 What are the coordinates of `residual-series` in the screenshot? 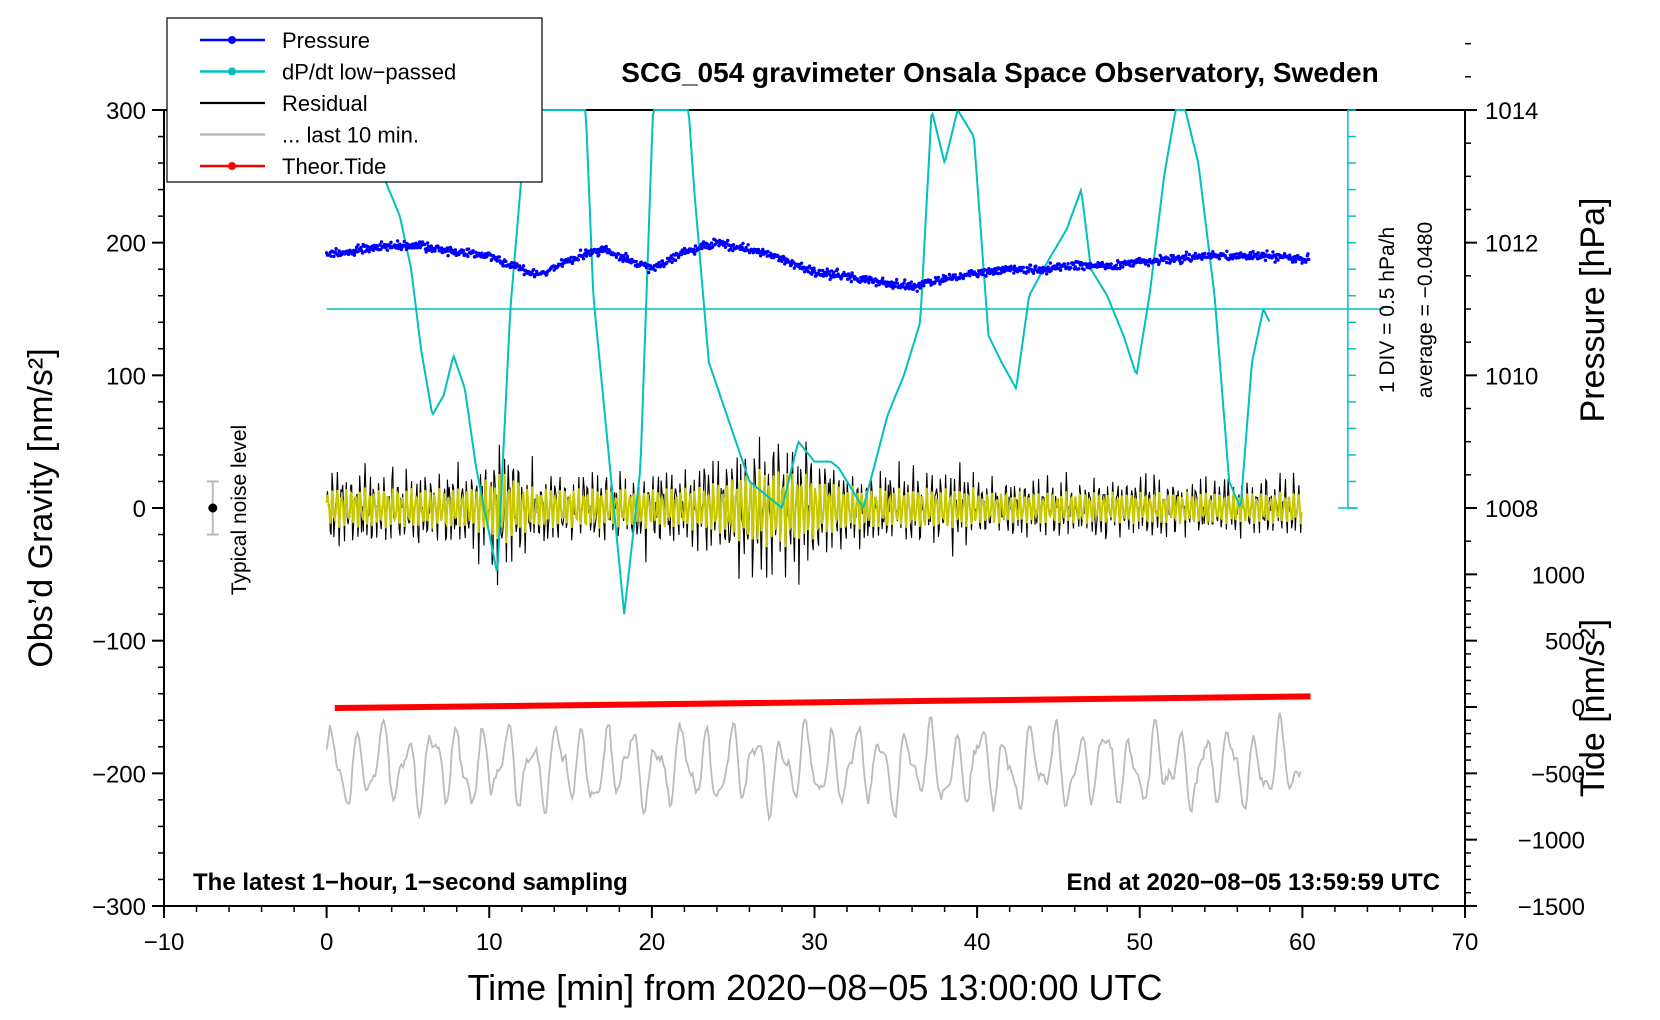 It's located at (814, 511).